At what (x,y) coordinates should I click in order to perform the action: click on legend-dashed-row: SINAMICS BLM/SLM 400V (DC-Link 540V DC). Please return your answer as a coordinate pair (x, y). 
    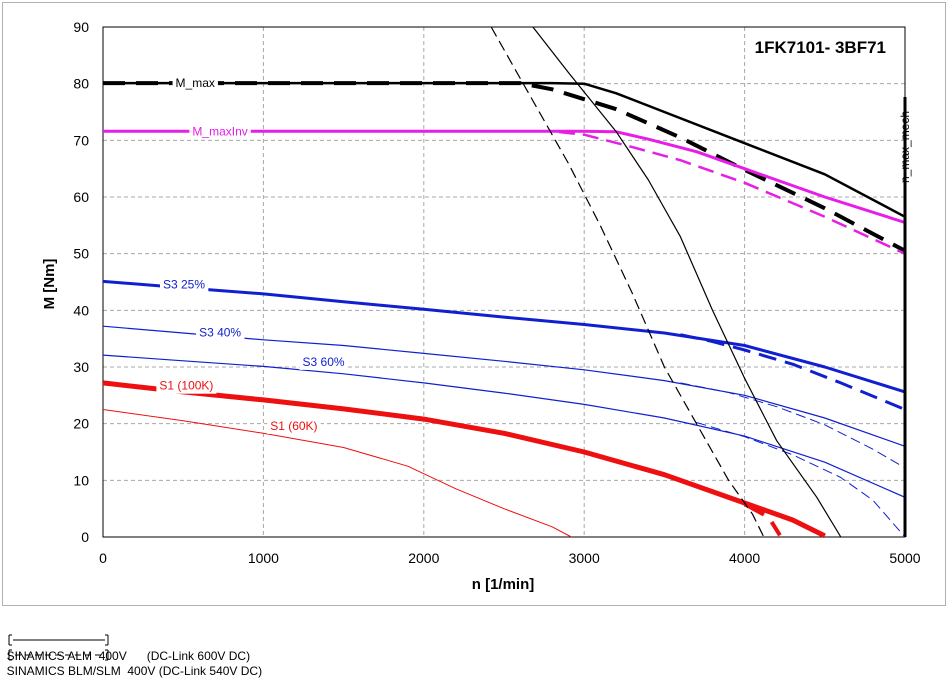
    Looking at the image, I should click on (131, 654).